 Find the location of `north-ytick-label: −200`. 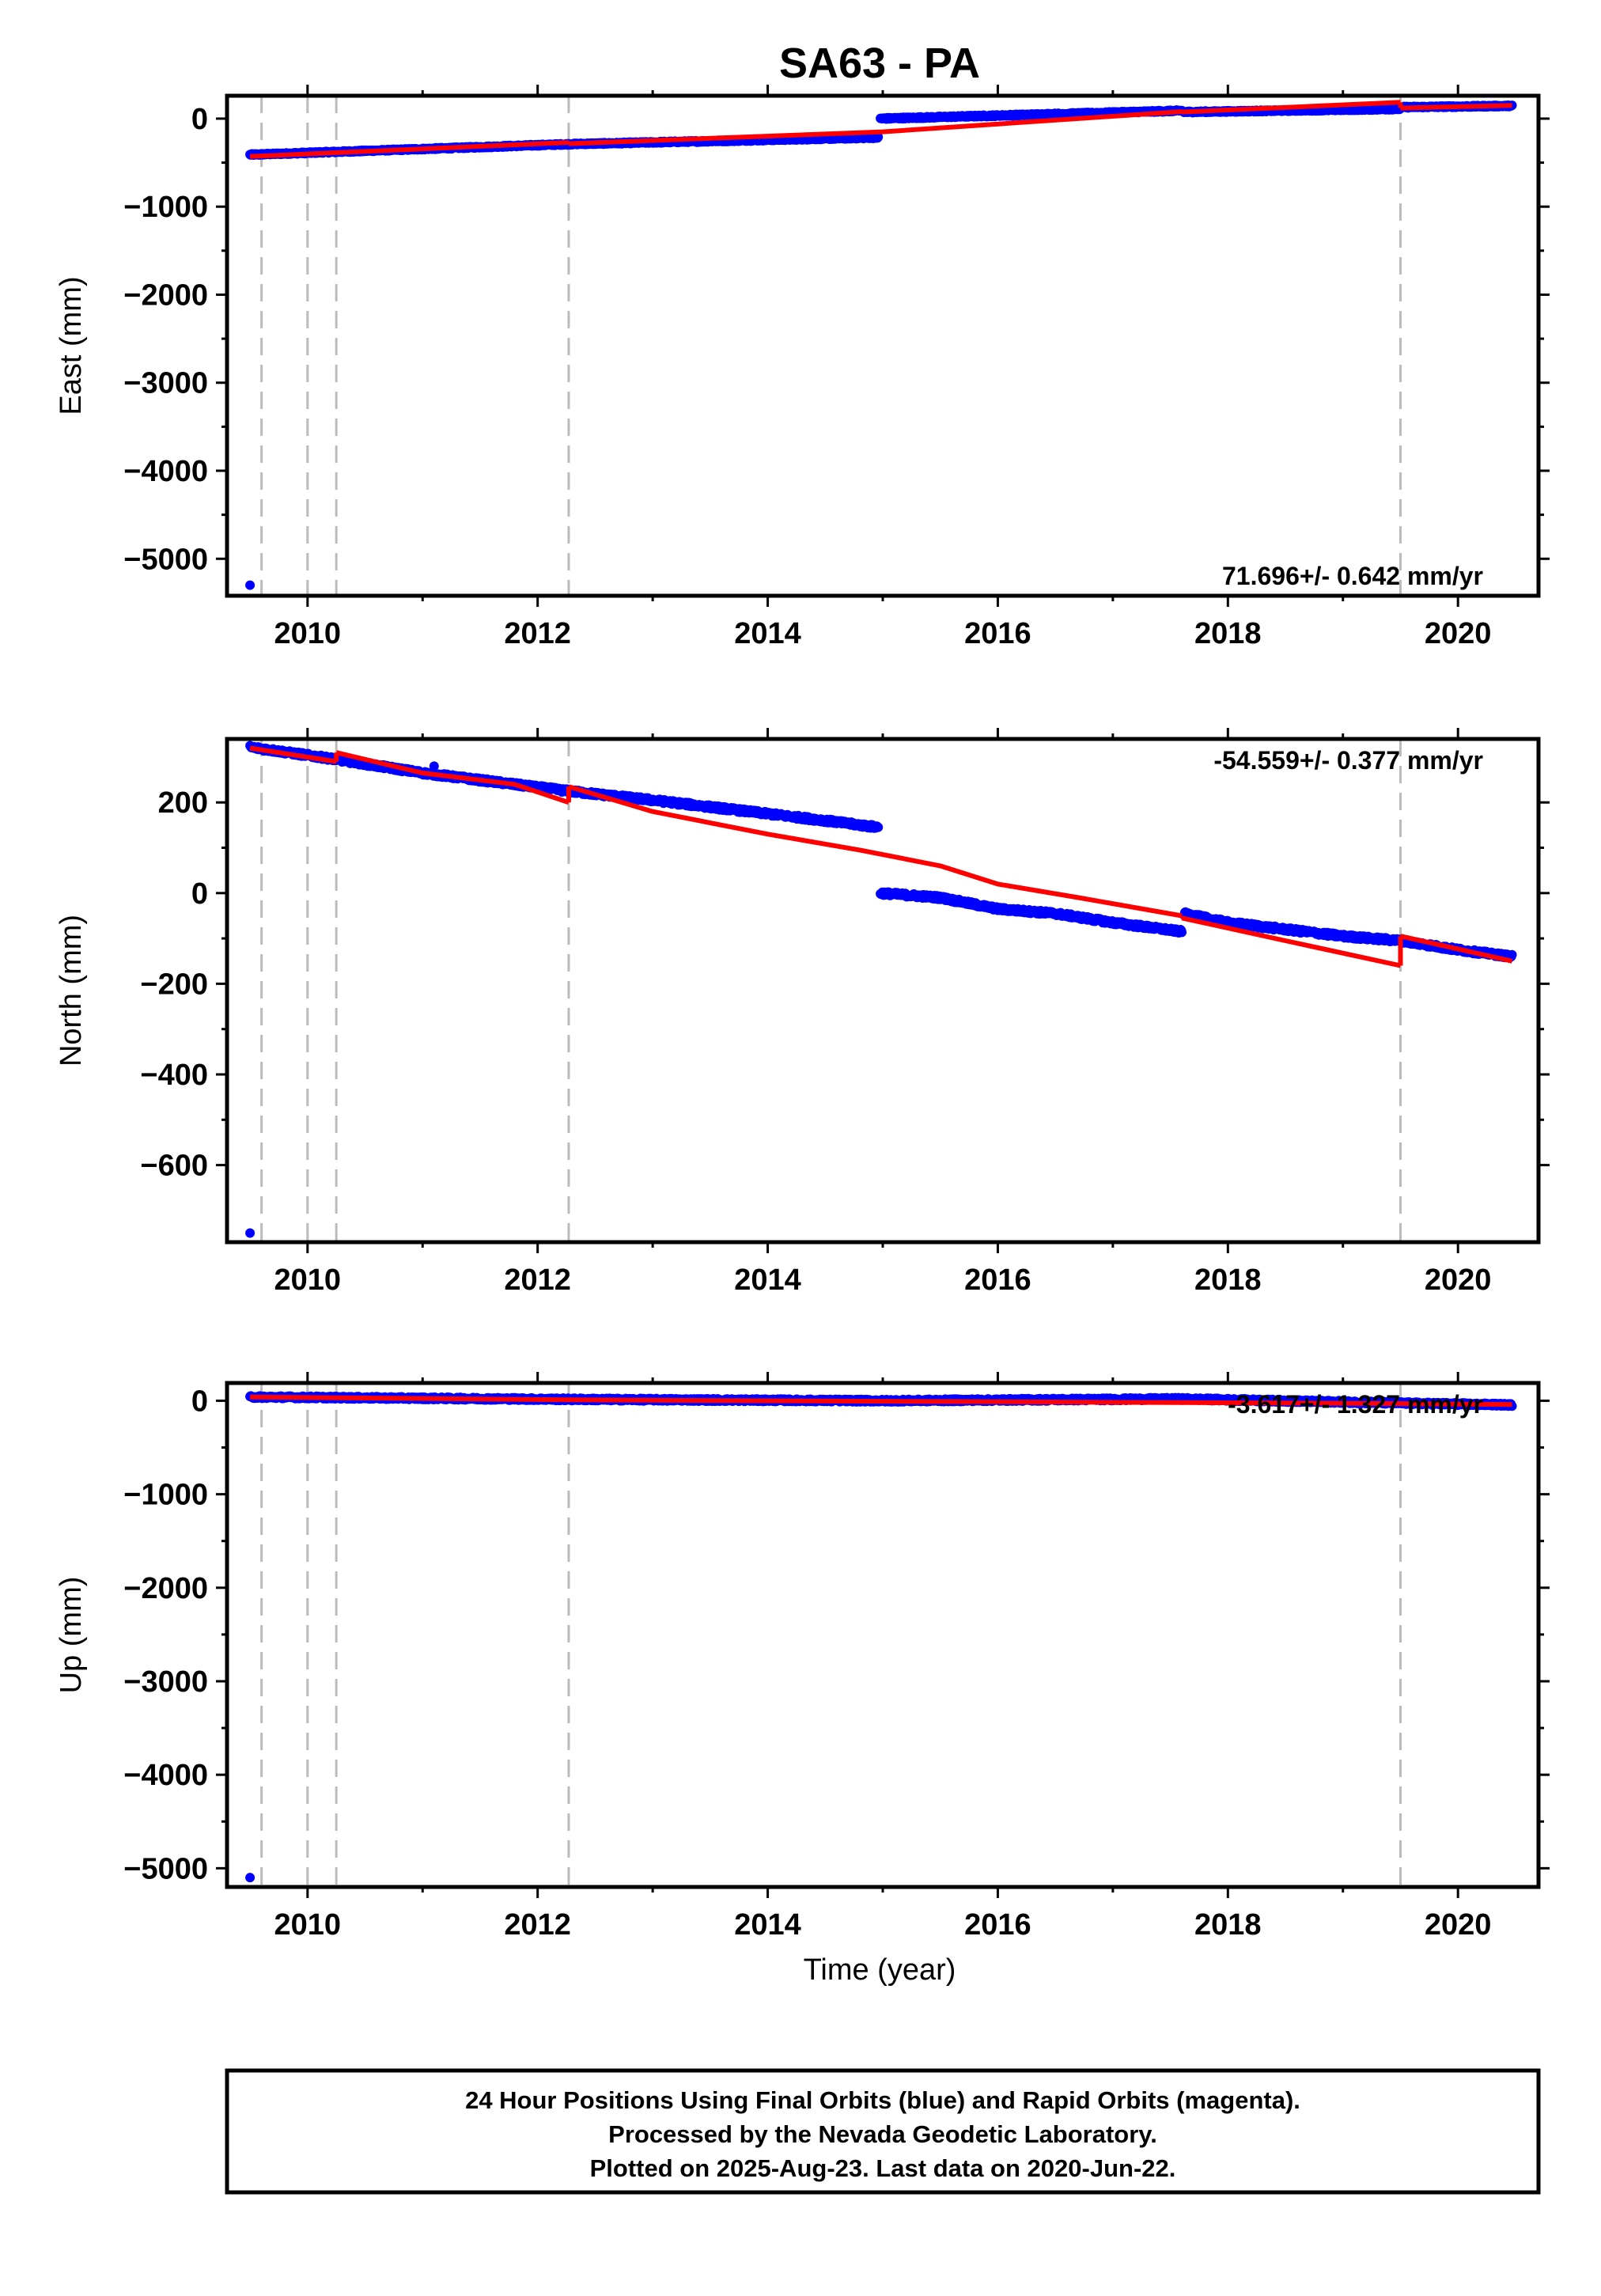

north-ytick-label: −200 is located at coordinates (174, 984).